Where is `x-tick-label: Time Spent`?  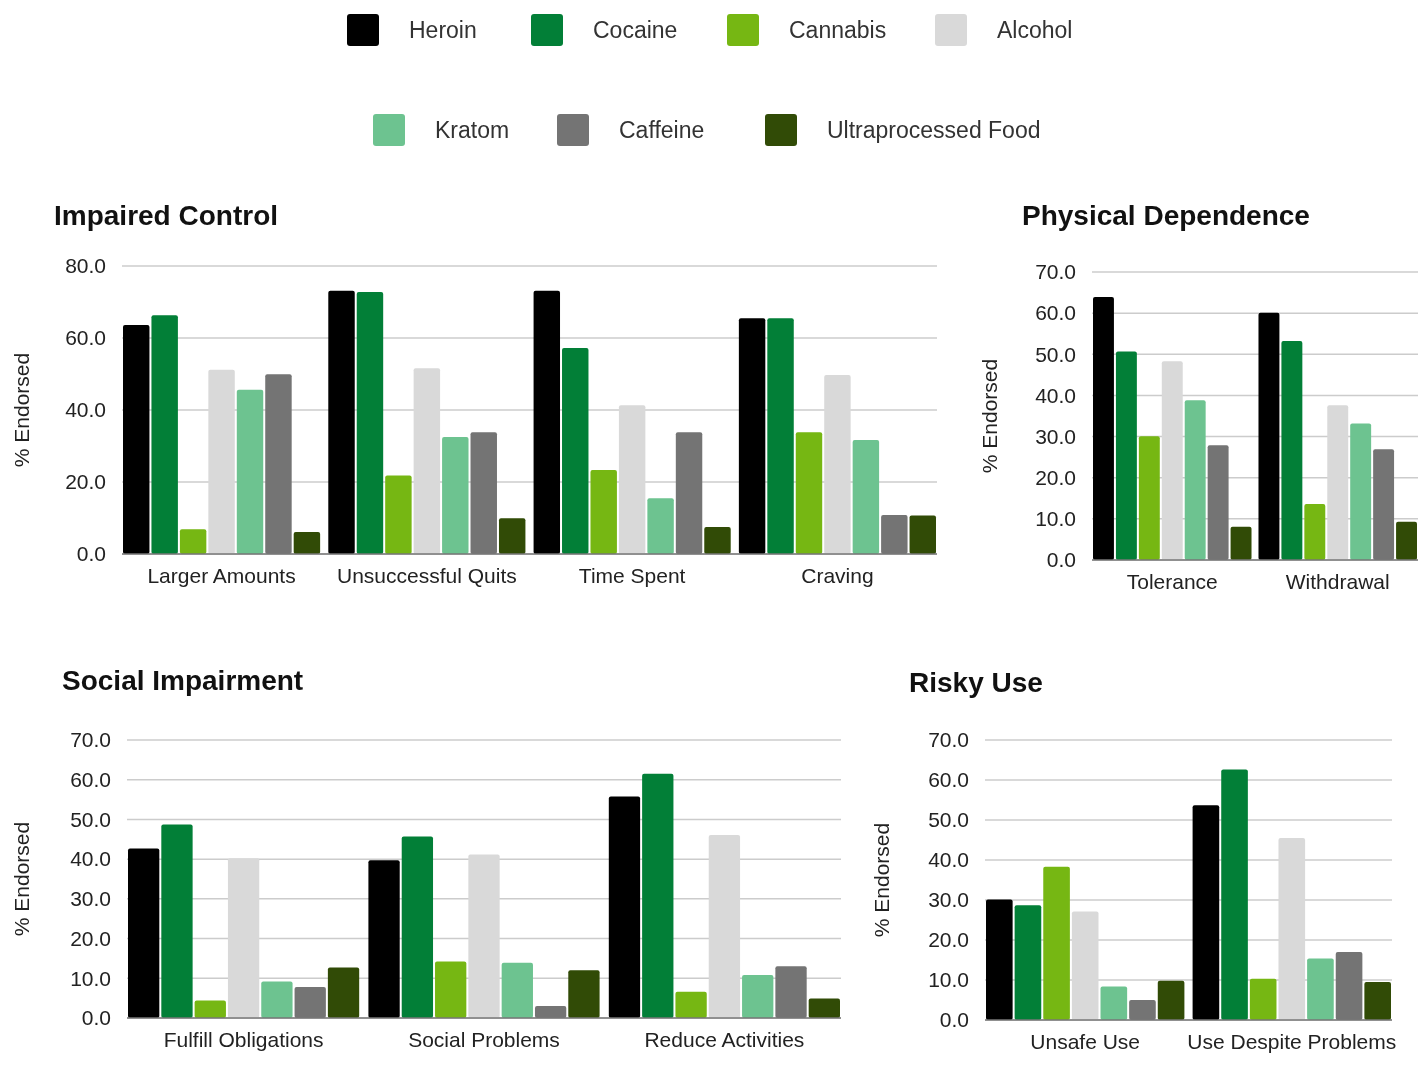
x-tick-label: Time Spent is located at coordinates (632, 575).